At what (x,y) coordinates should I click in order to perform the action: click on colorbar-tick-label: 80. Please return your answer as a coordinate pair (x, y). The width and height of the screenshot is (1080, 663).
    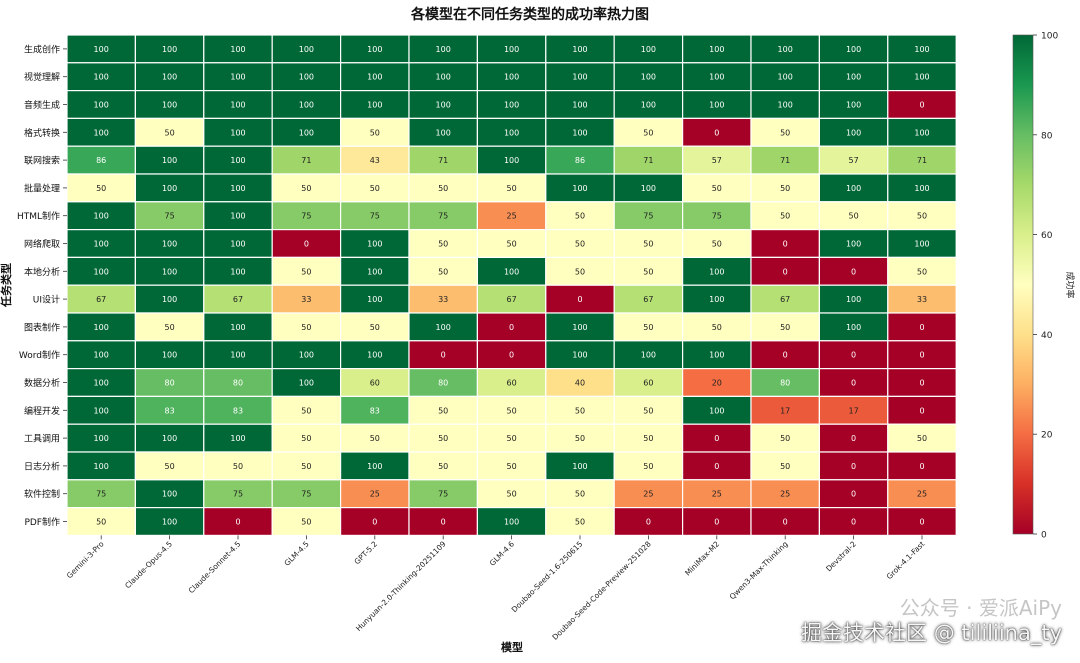
    Looking at the image, I should click on (1047, 136).